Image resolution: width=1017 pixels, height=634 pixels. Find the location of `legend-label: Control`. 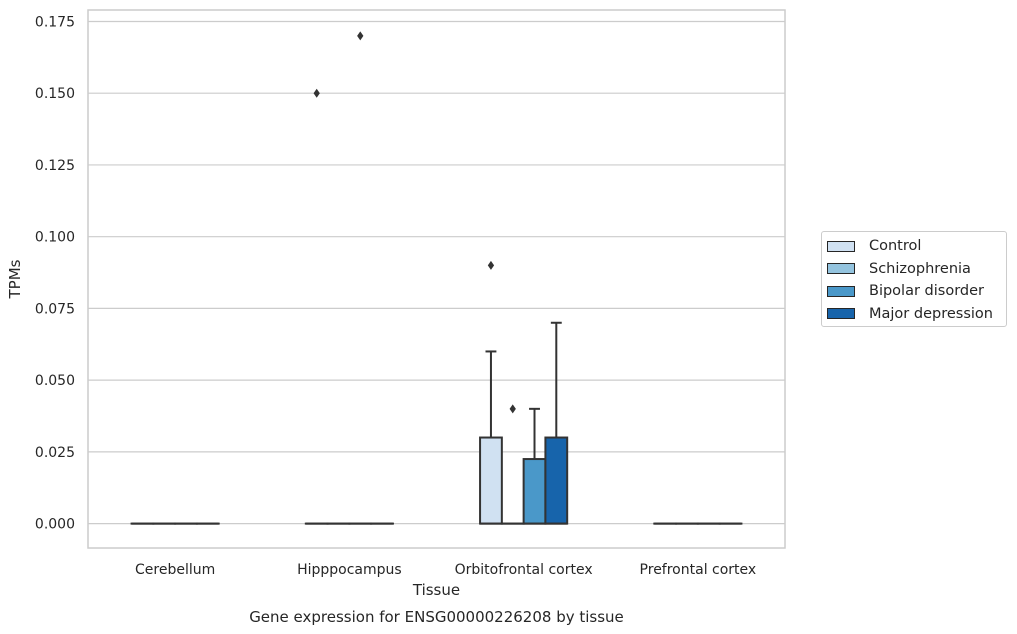

legend-label: Control is located at coordinates (895, 246).